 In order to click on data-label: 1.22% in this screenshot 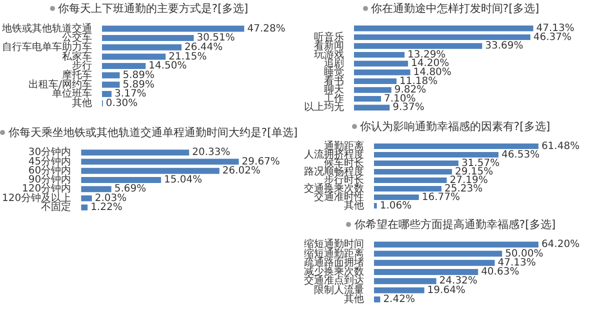, I will do `click(106, 208)`.